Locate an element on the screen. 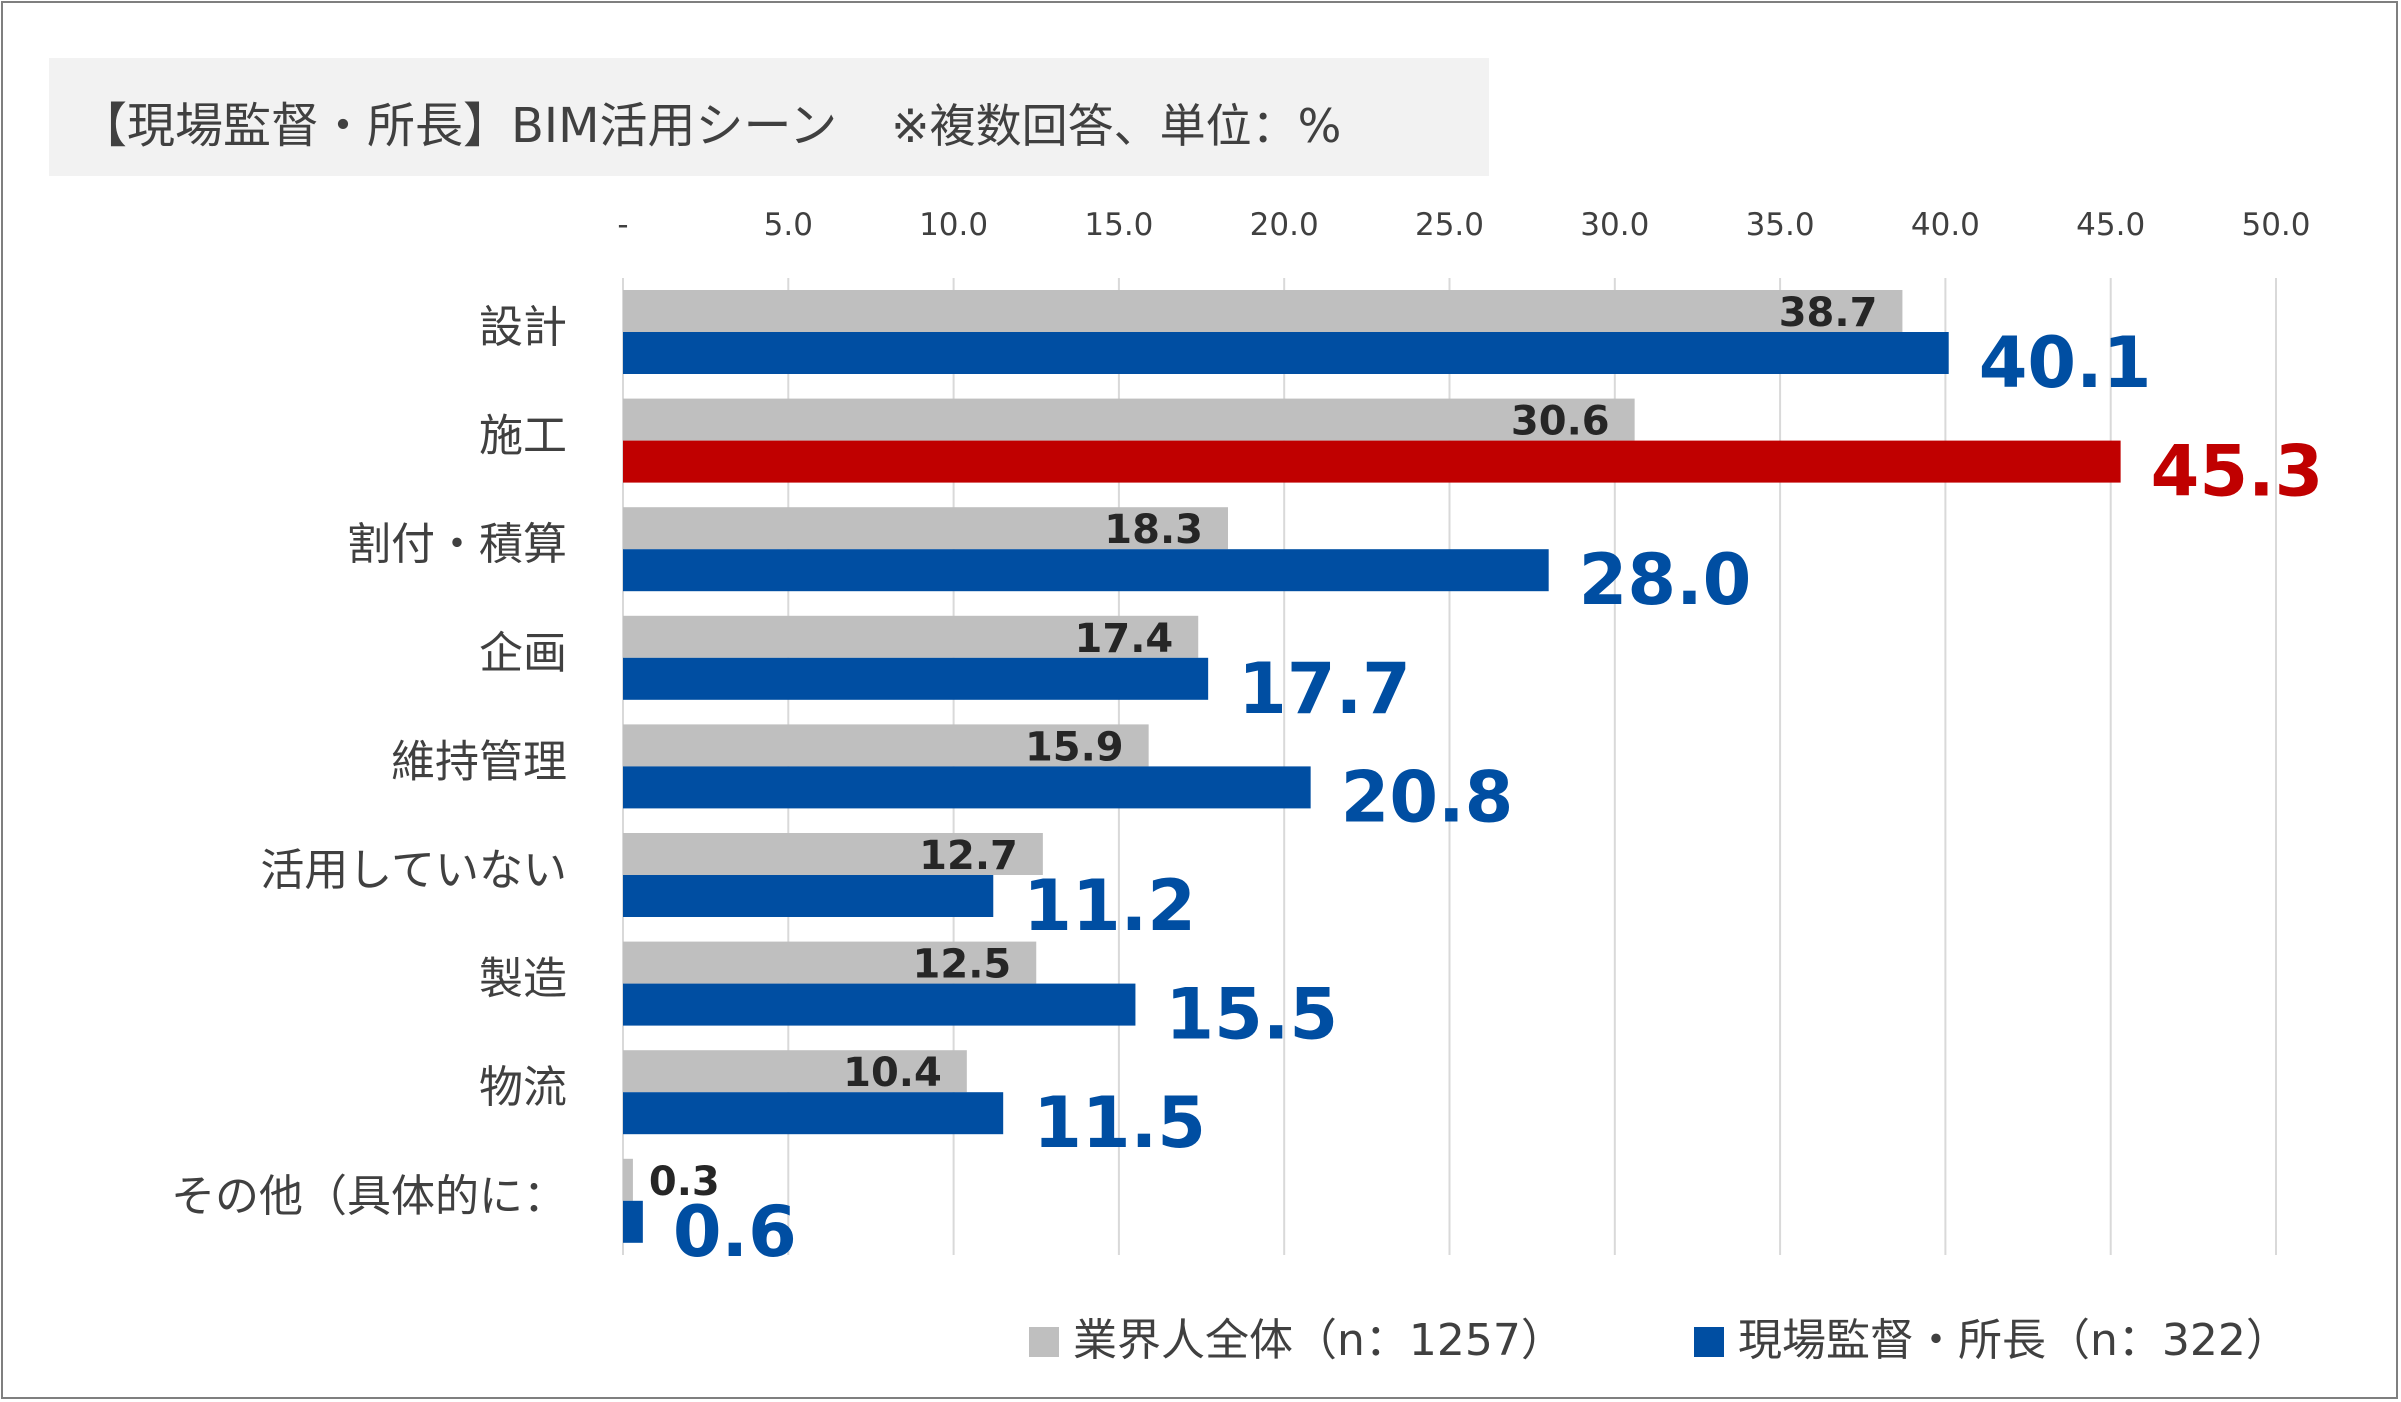 The image size is (2401, 1402). data-label-series1: 17.4 is located at coordinates (1124, 639).